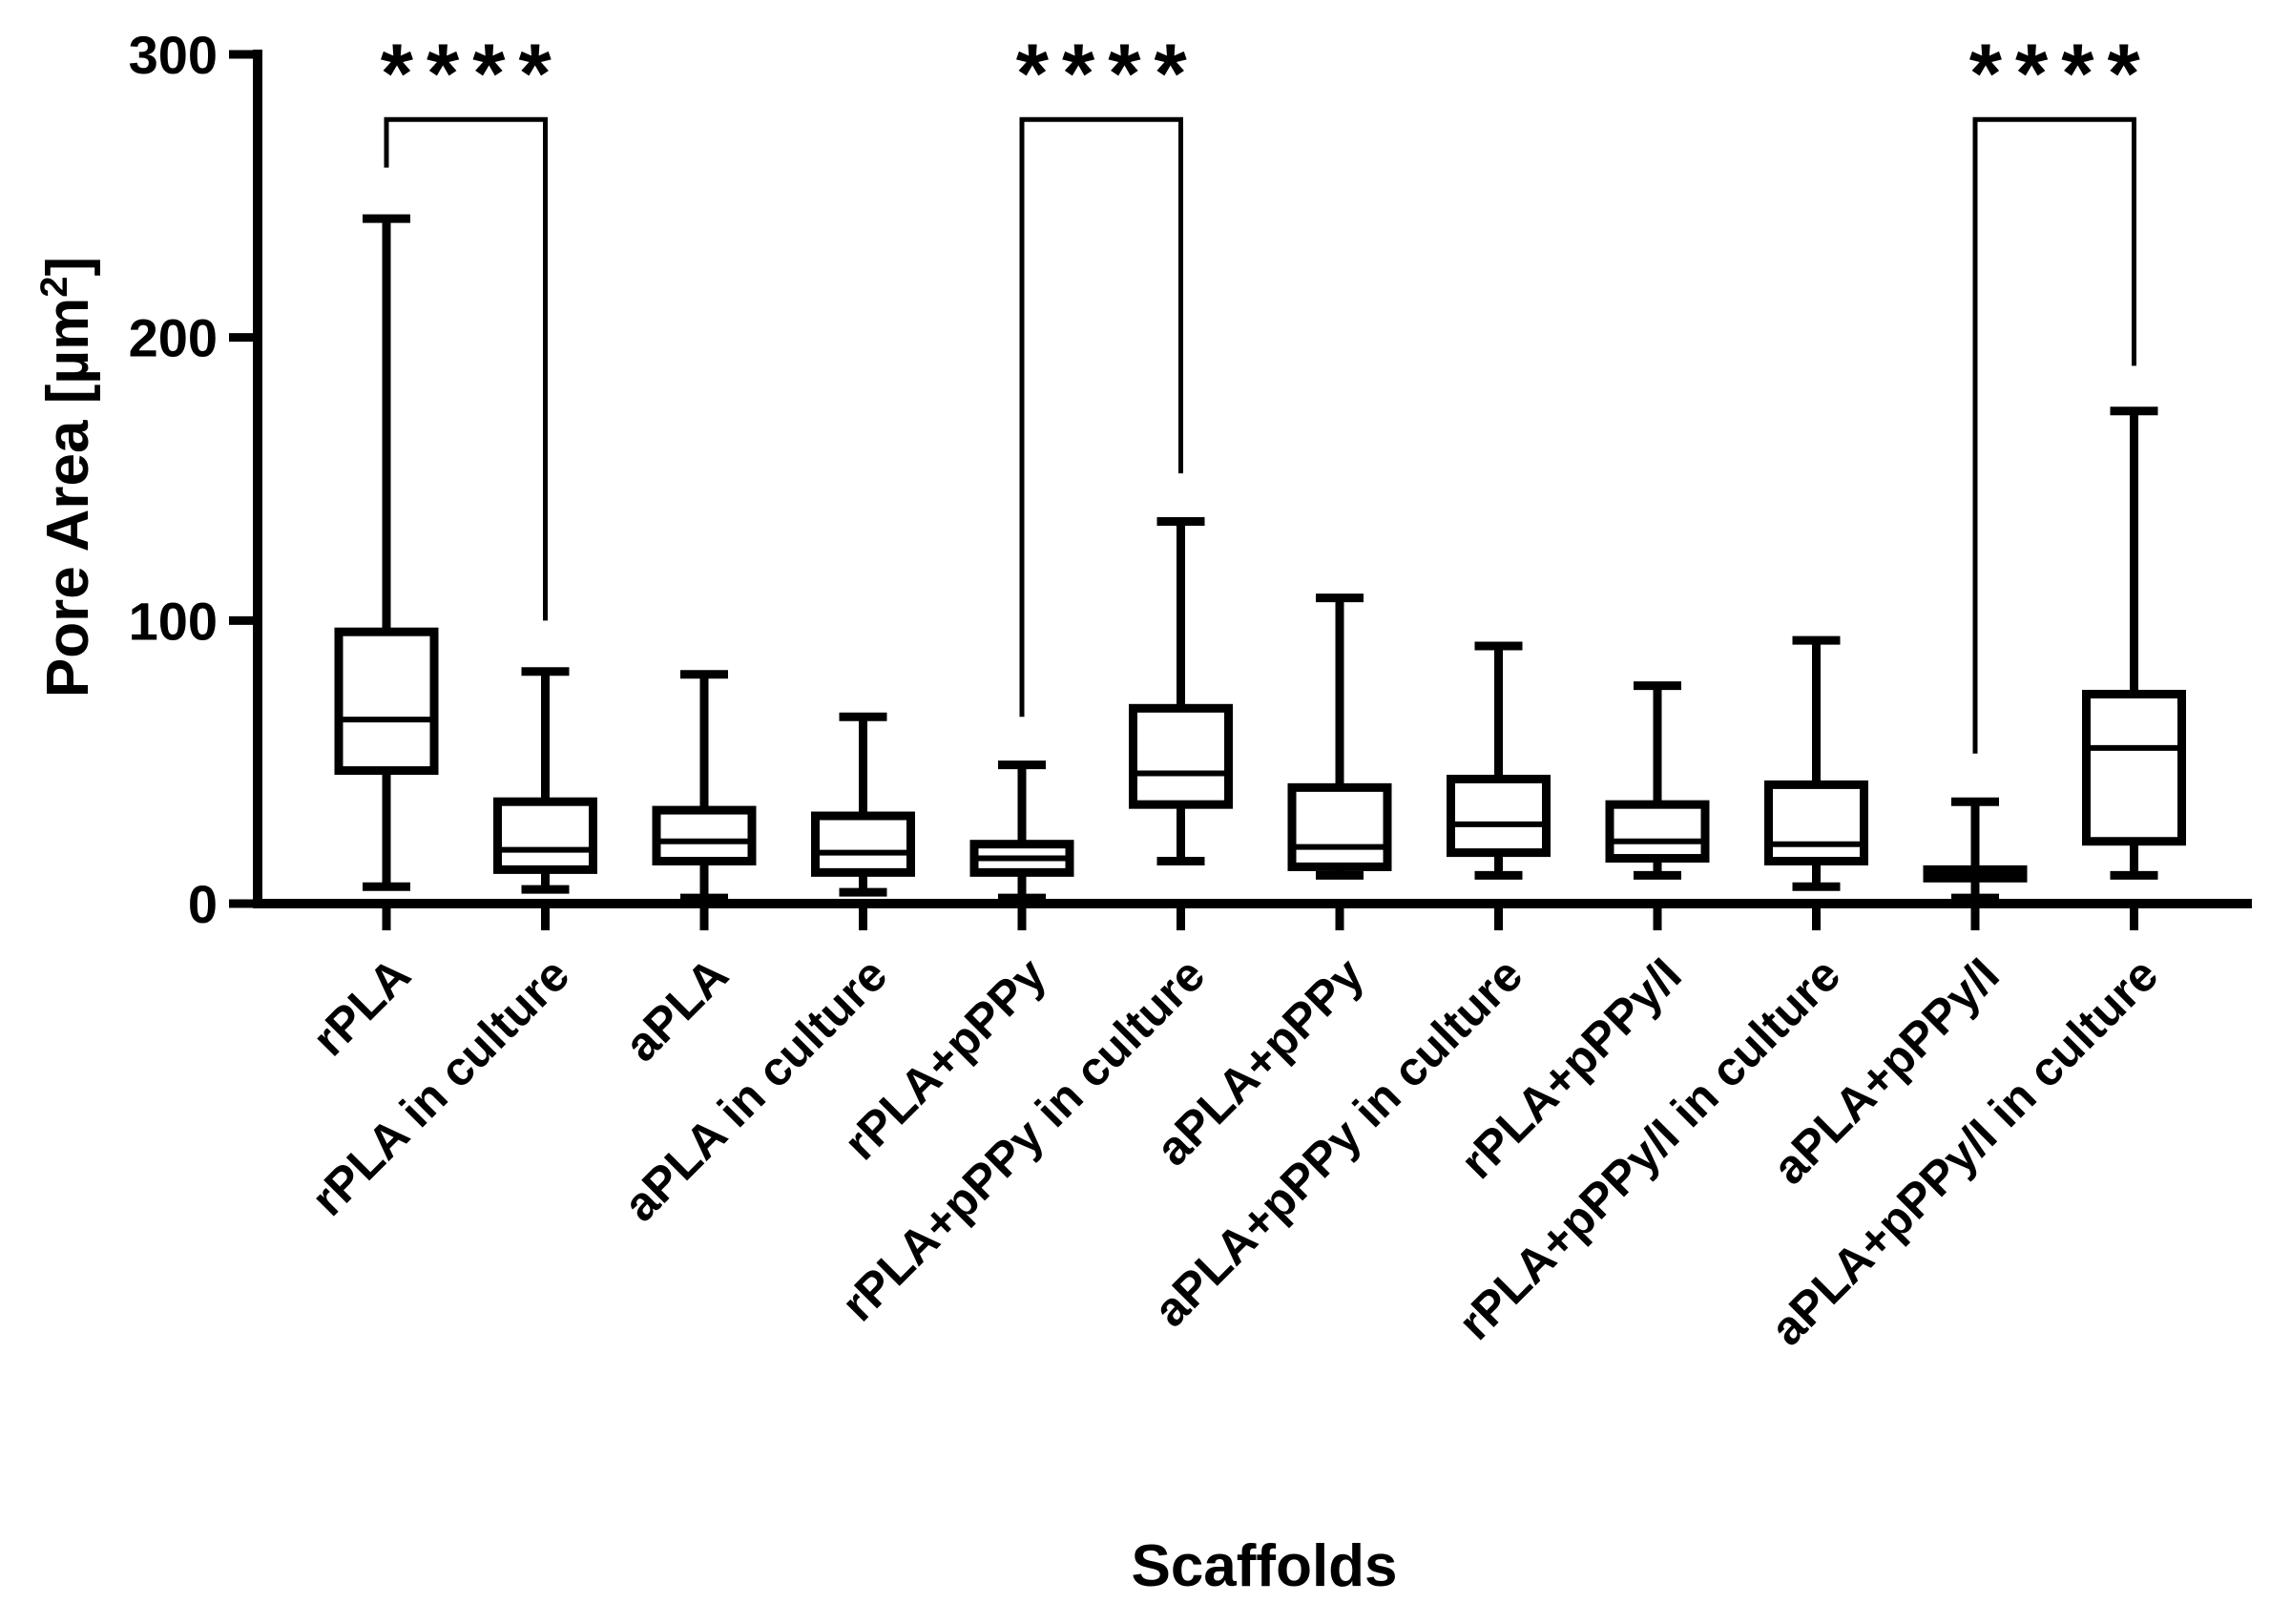 This screenshot has width=2270, height=1624. What do you see at coordinates (1264, 1566) in the screenshot?
I see `x-axis-title: Scaffolds` at bounding box center [1264, 1566].